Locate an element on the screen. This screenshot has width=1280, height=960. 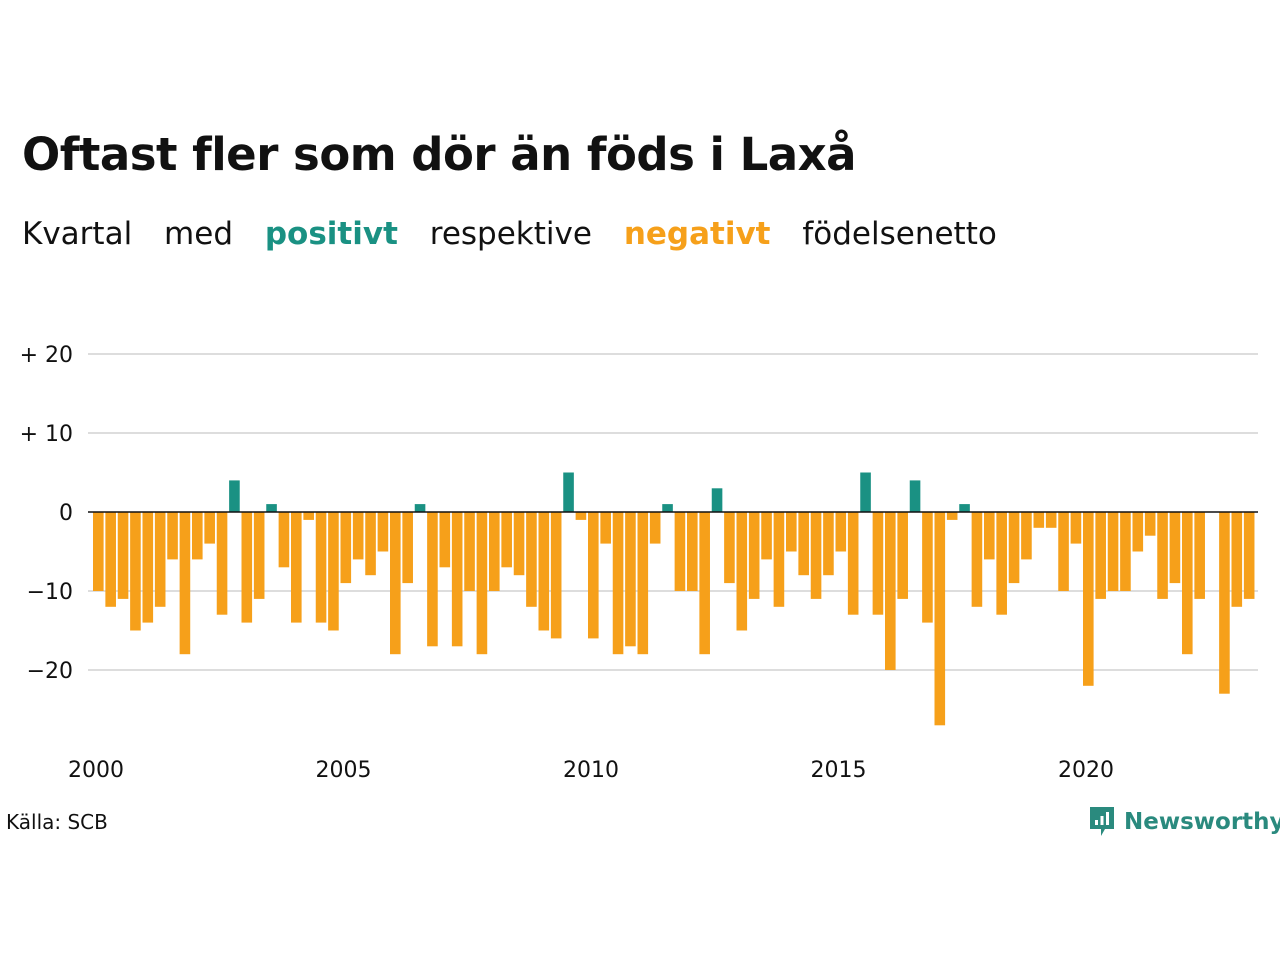
x-axis-labels: 2000 2005 2010 2015 2020 is located at coordinates (591, 770).